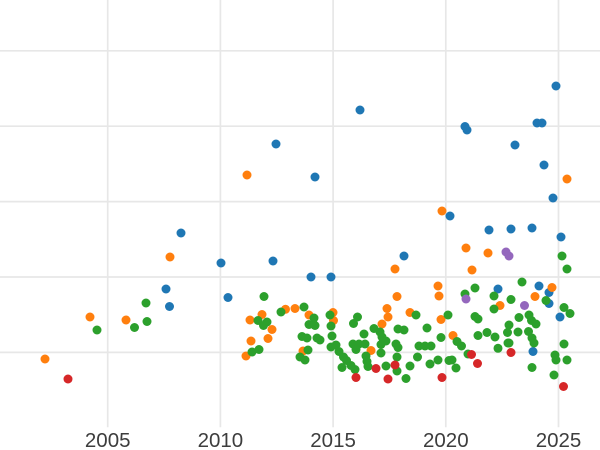  I want to click on svg-text: 2020, so click(446, 439).